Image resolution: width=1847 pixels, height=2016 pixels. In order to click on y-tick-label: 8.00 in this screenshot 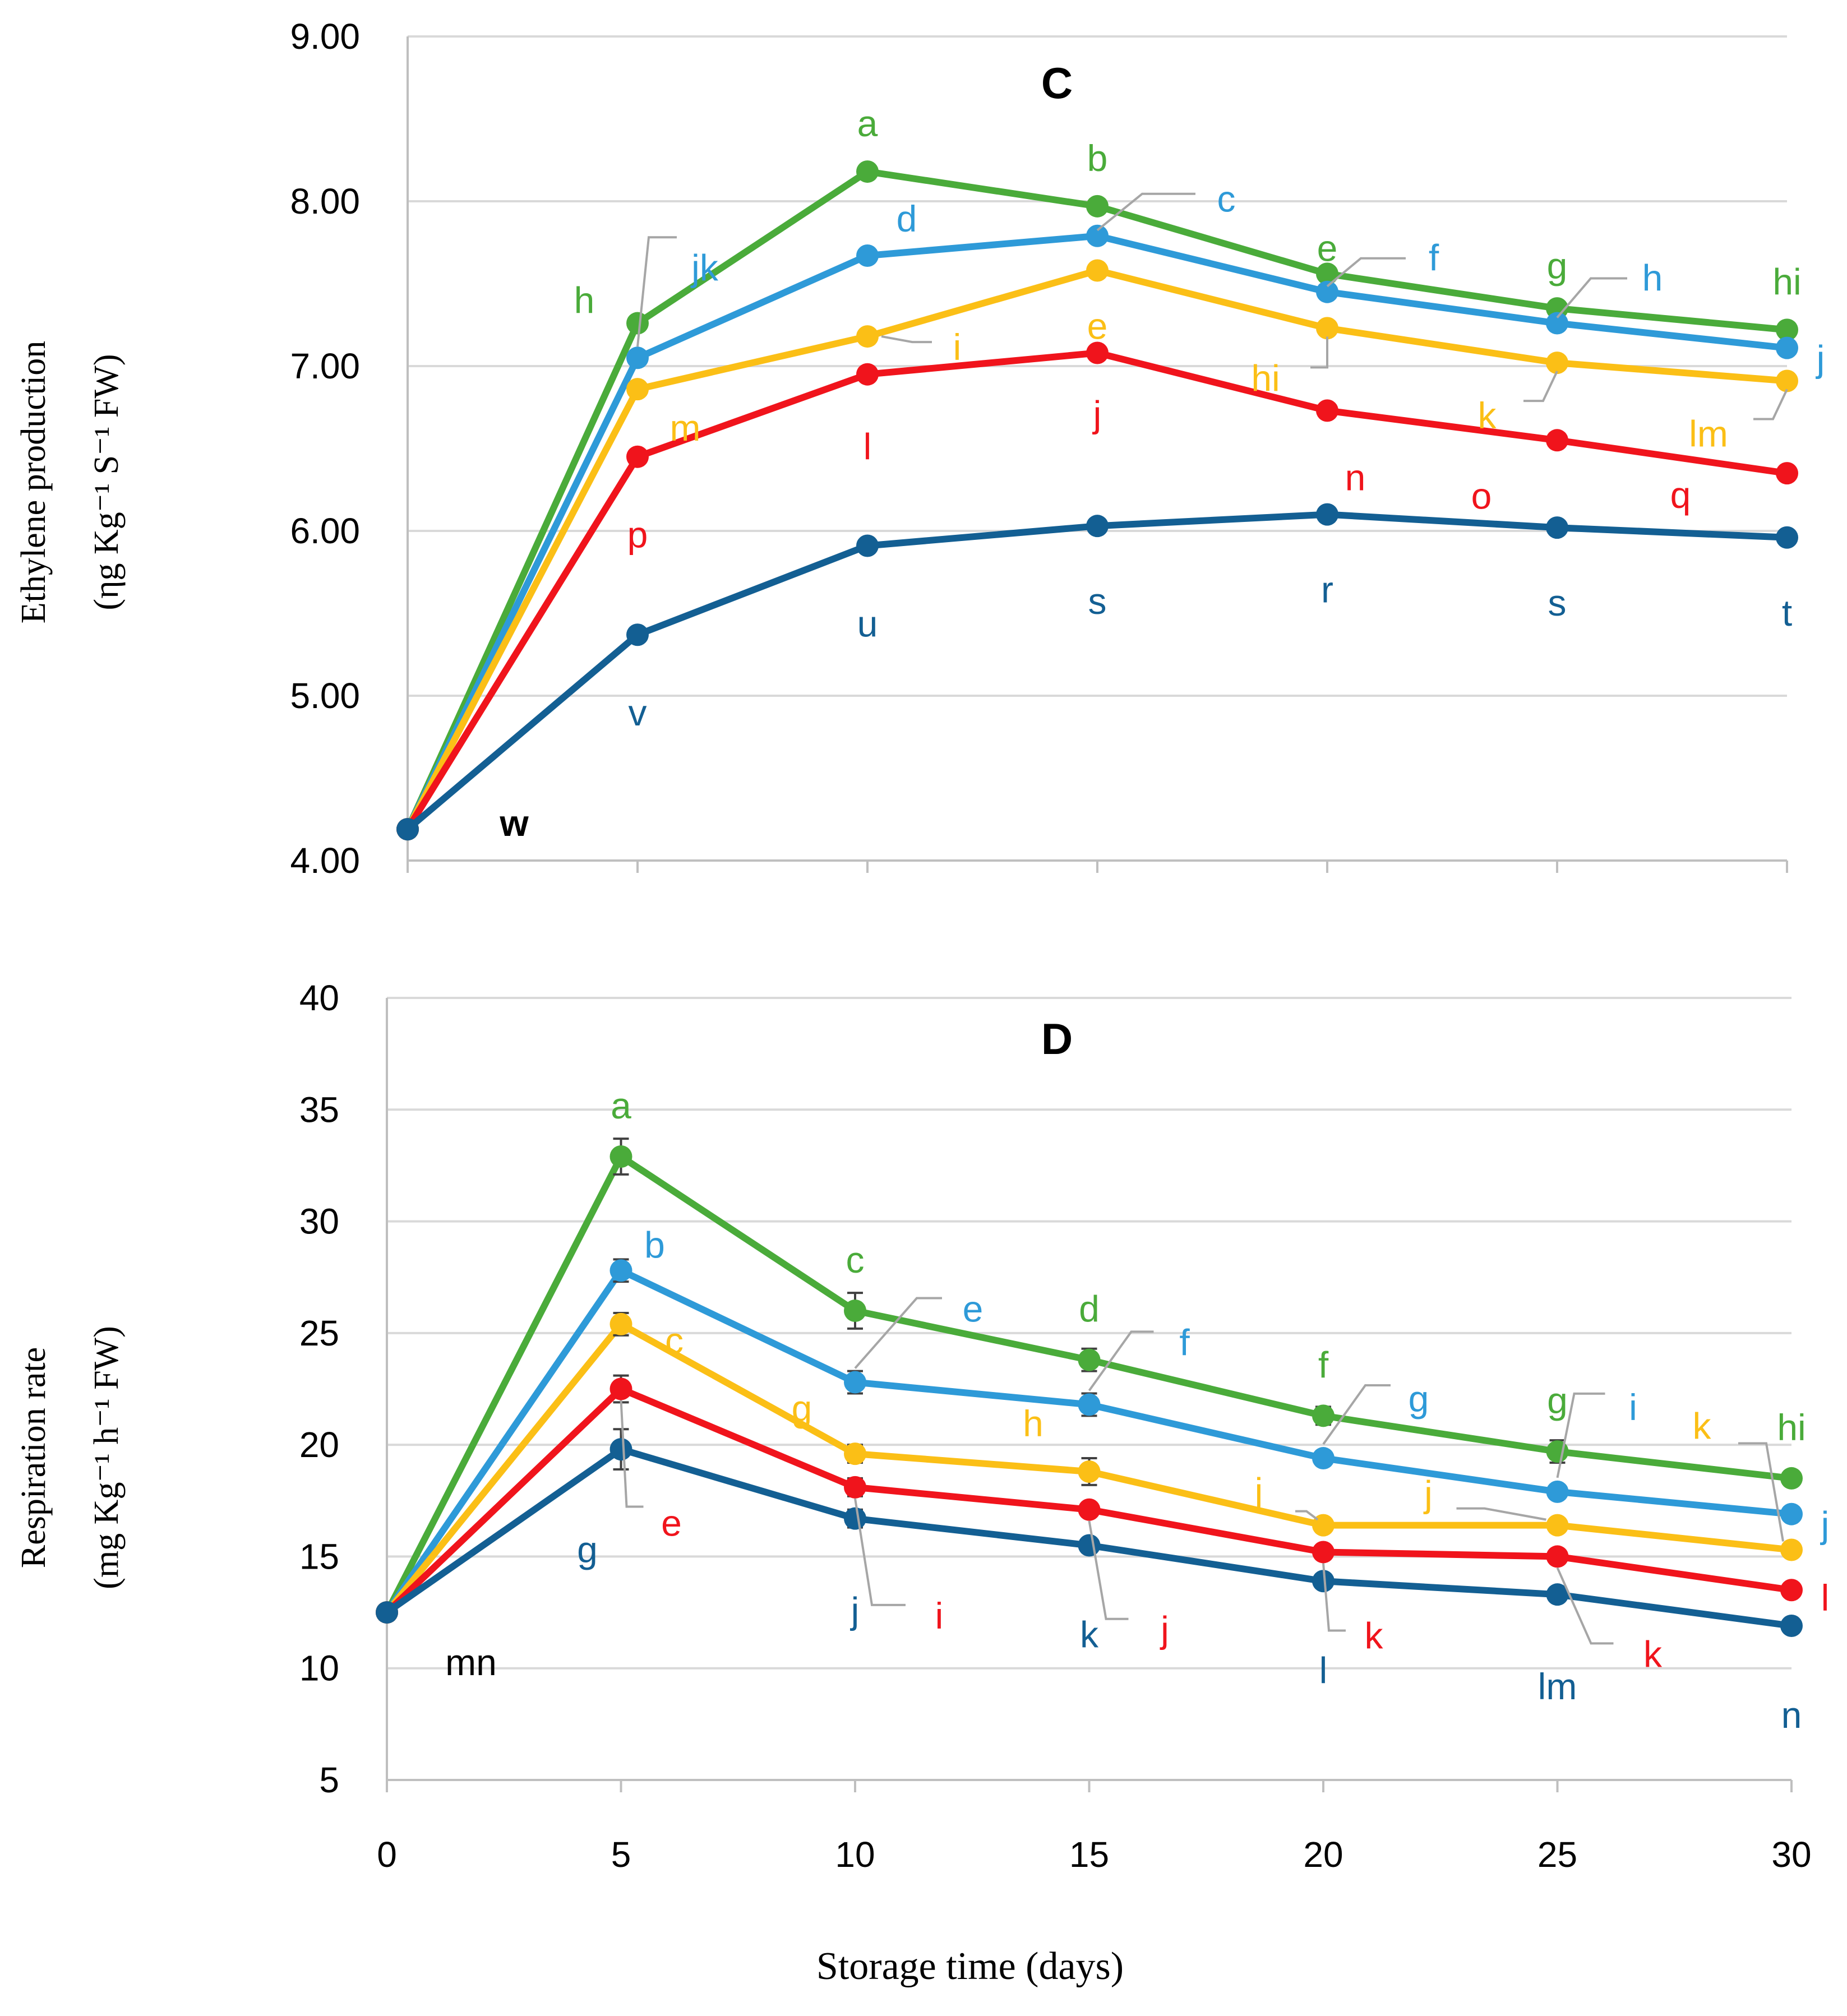, I will do `click(325, 201)`.